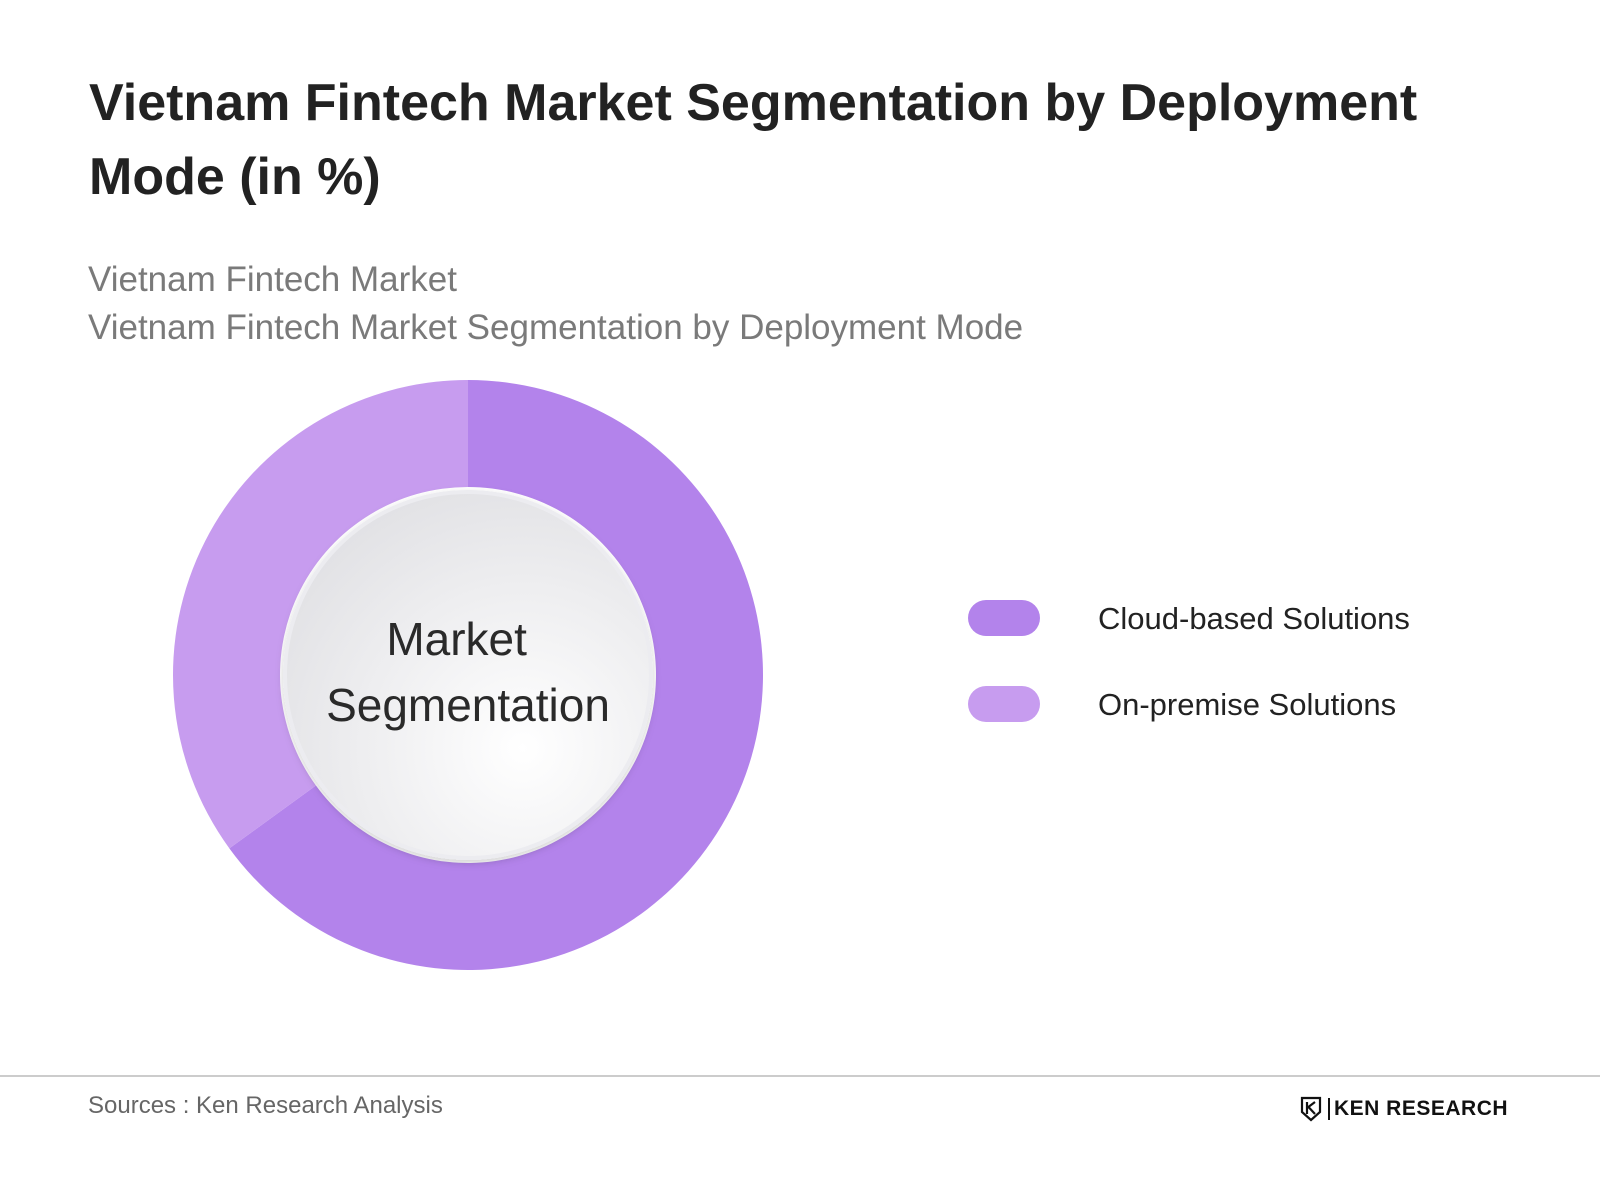 Image resolution: width=1600 pixels, height=1200 pixels. I want to click on footer-divider, so click(800, 1076).